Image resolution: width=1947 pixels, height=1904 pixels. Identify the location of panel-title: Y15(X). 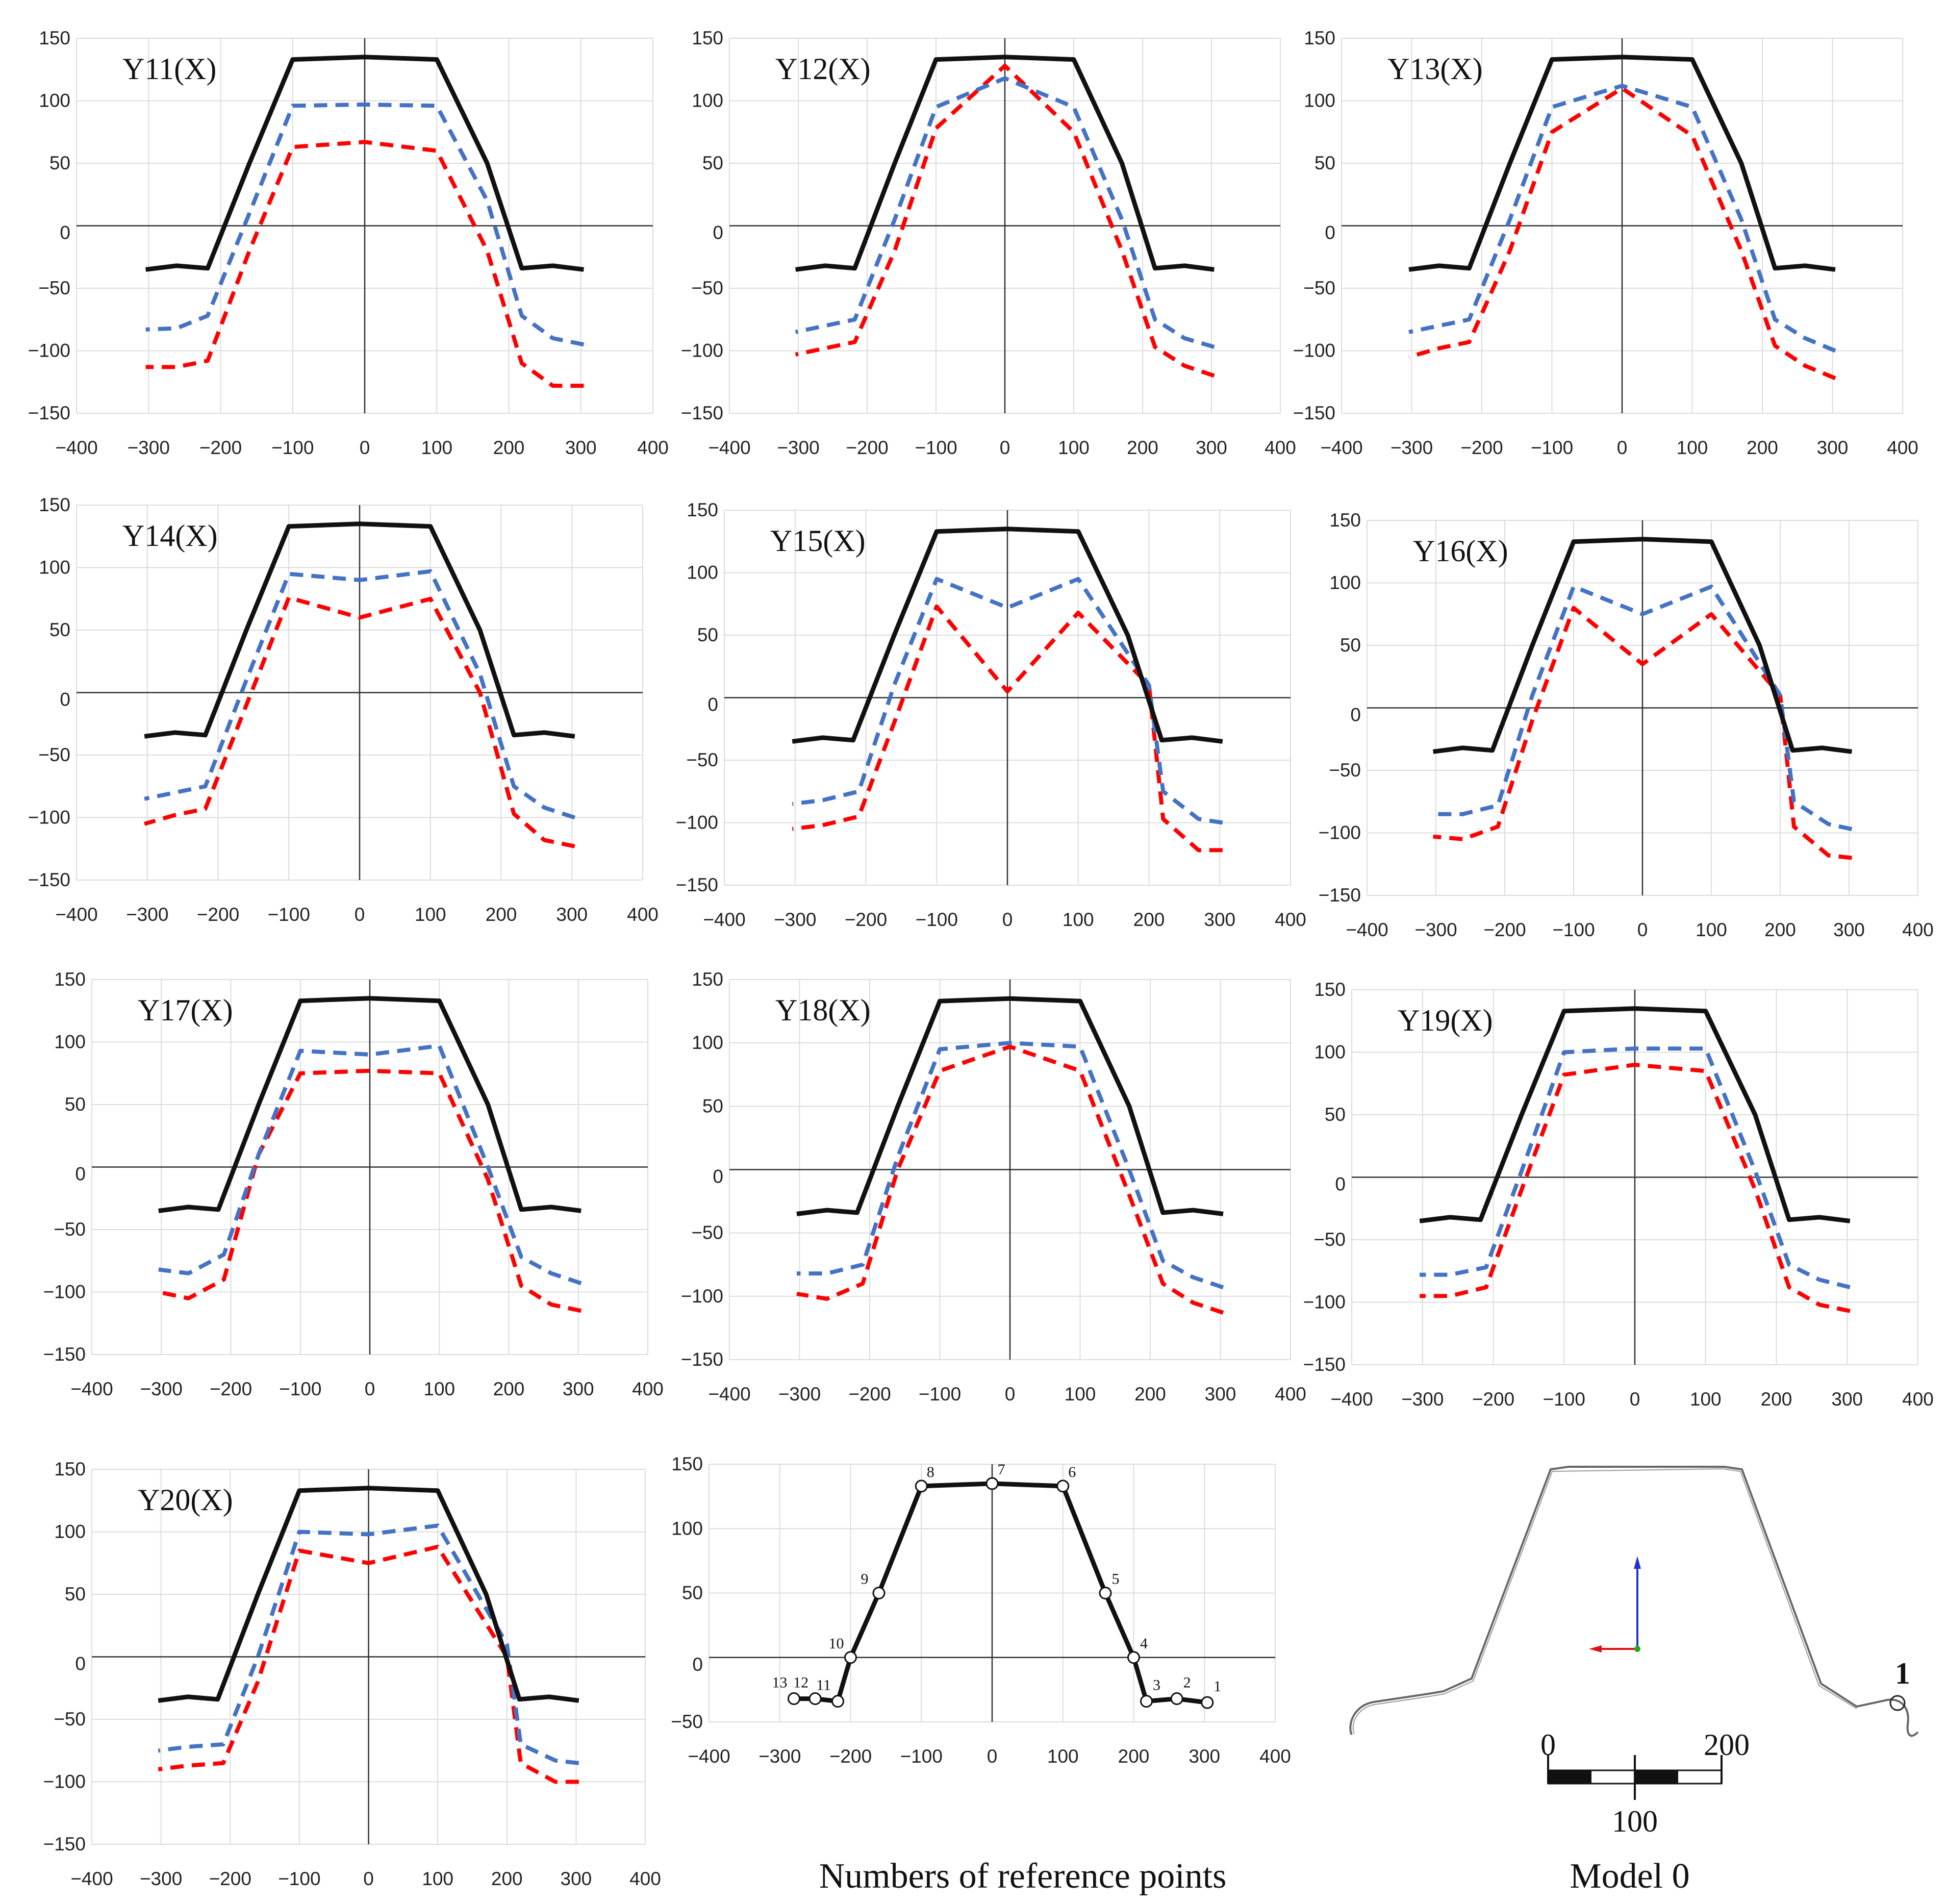
(818, 541).